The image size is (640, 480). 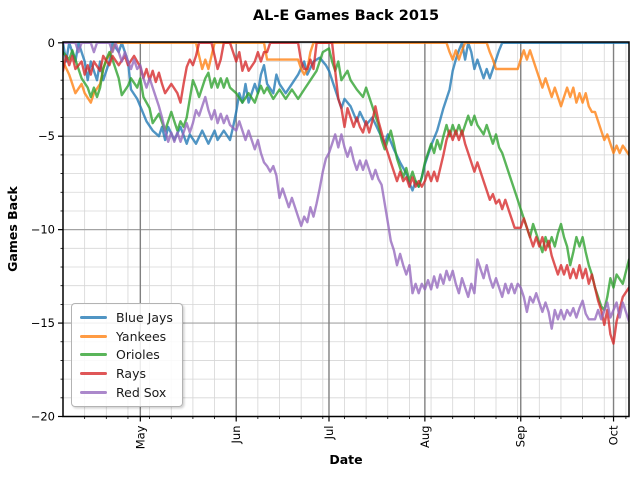 What do you see at coordinates (51, 43) in the screenshot?
I see `y-tick-label: 0` at bounding box center [51, 43].